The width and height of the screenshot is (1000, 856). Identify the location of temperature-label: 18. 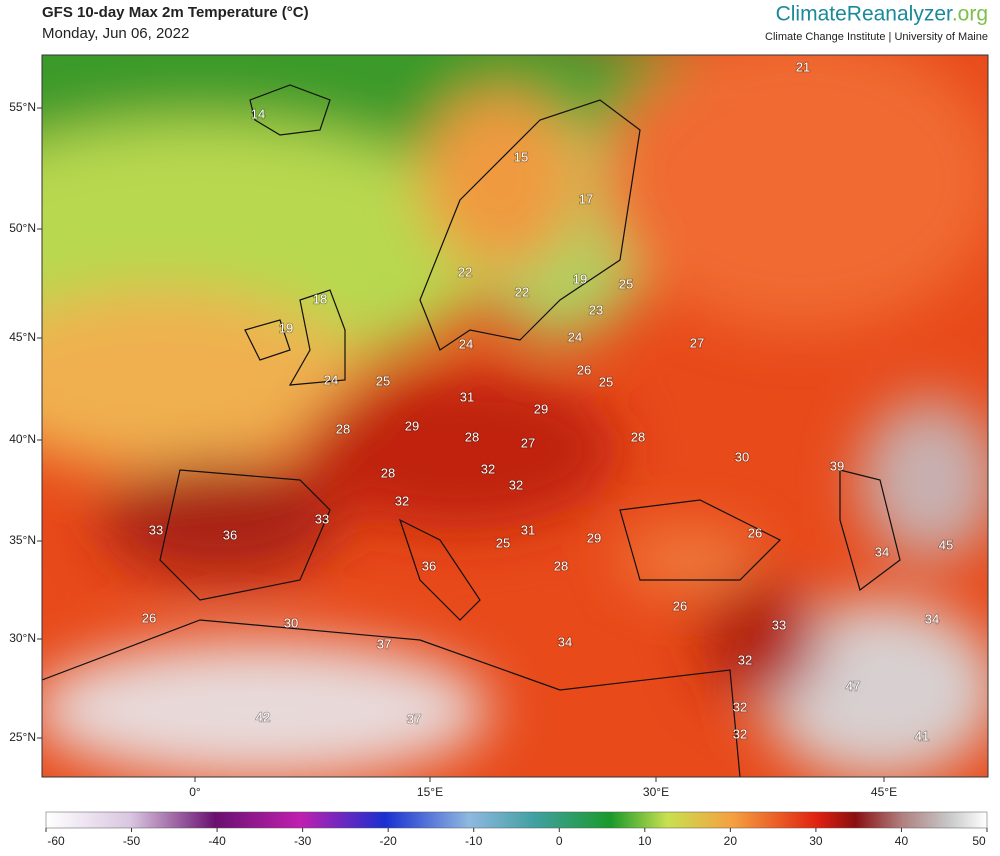
(320, 298).